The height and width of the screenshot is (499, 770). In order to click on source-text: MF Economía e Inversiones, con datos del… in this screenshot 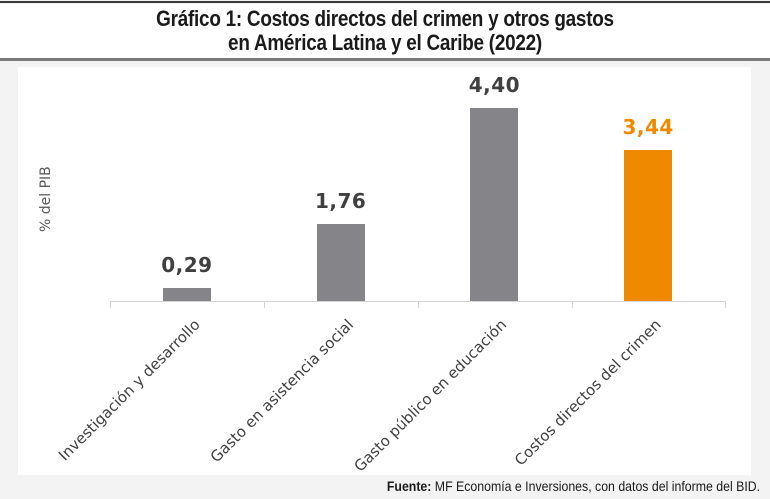, I will do `click(595, 486)`.